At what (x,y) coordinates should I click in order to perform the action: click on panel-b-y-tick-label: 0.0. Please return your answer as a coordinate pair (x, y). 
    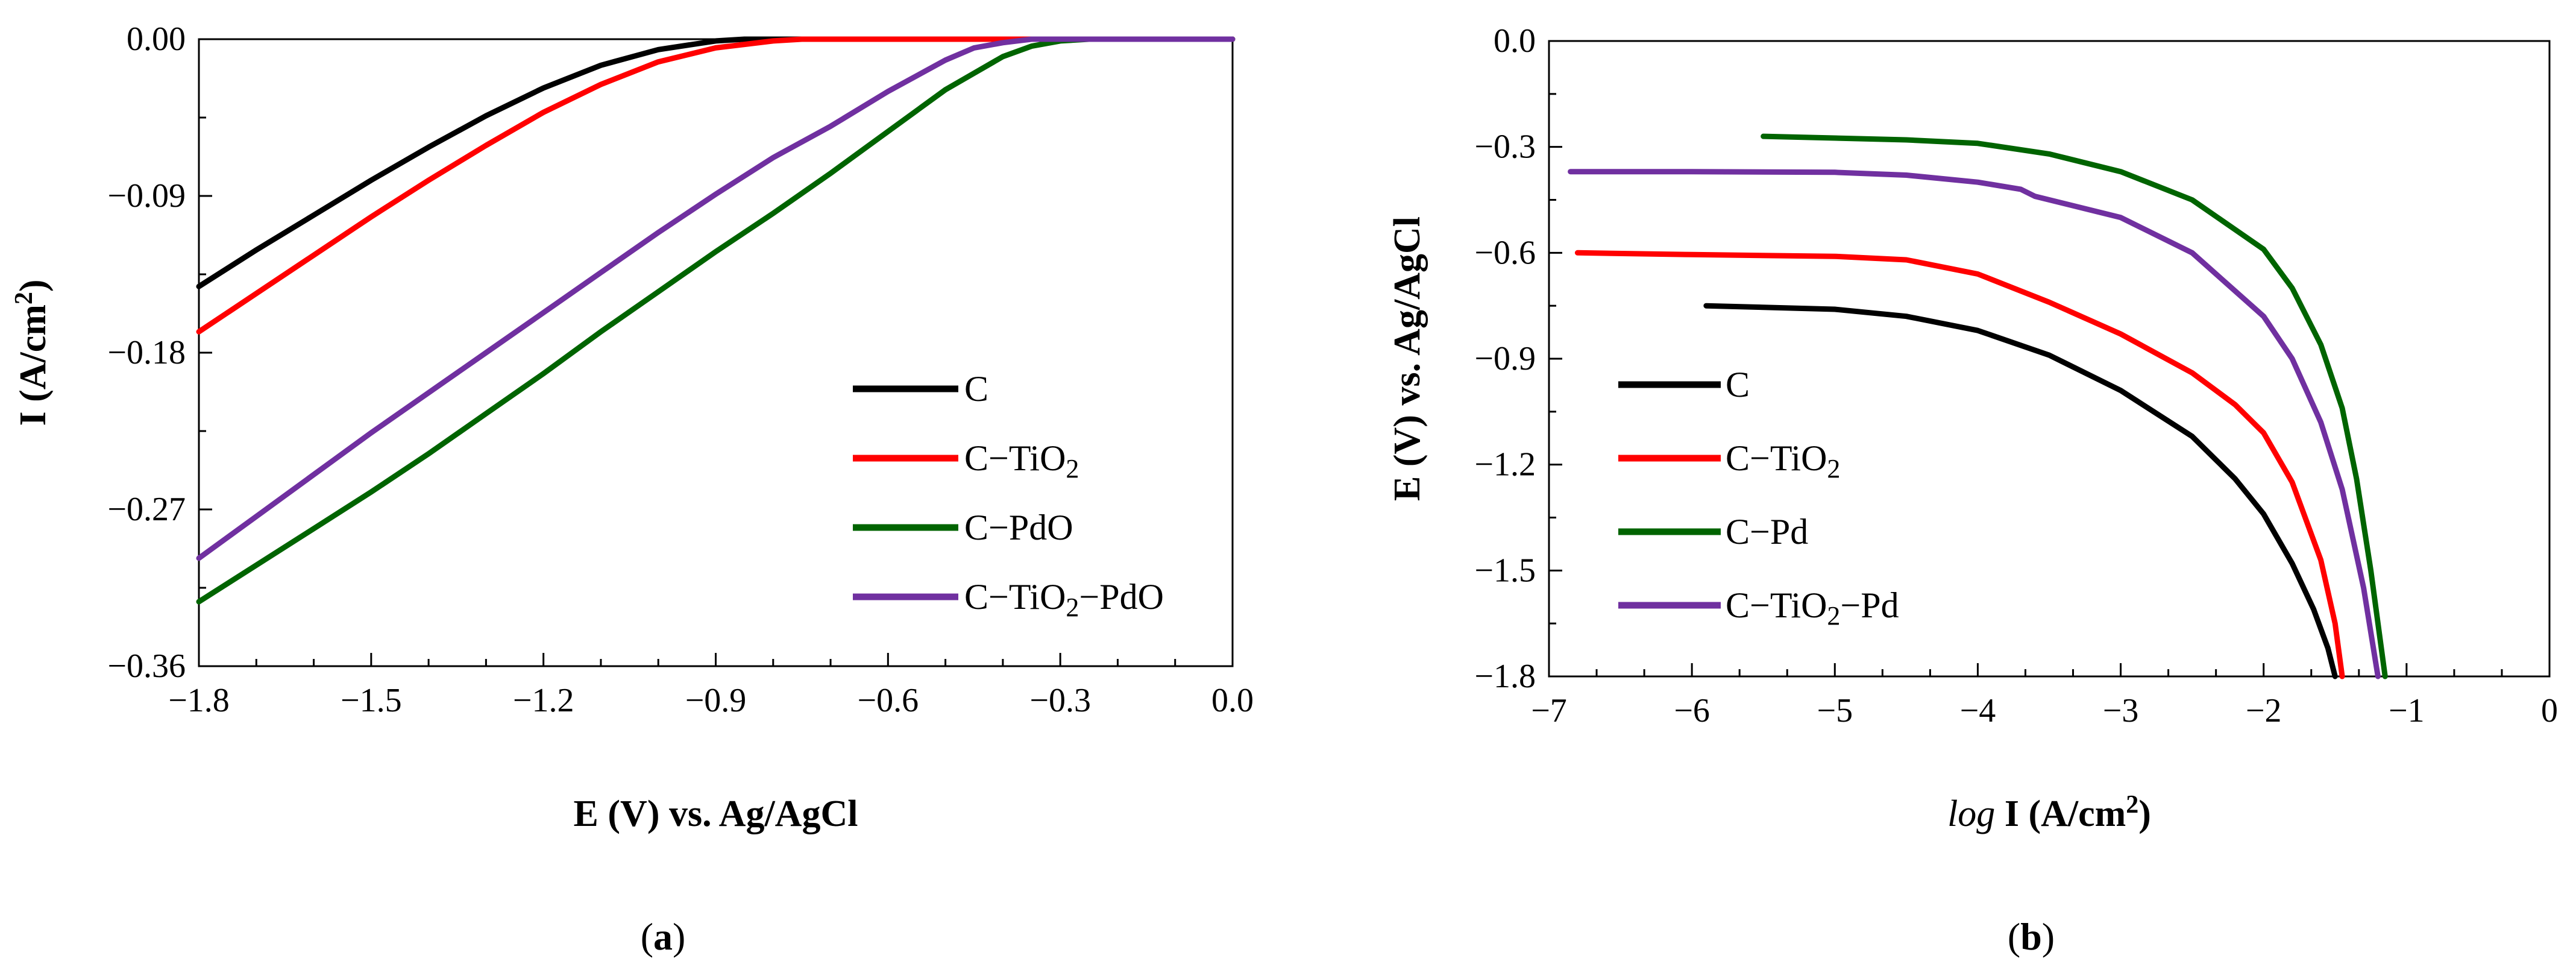
    Looking at the image, I should click on (1515, 41).